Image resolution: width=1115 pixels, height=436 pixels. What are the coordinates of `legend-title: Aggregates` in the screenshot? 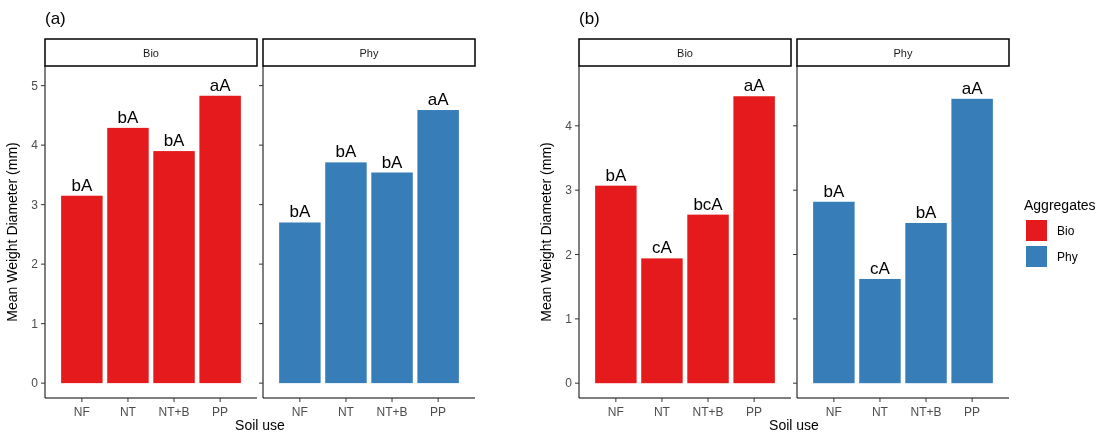 It's located at (1060, 205).